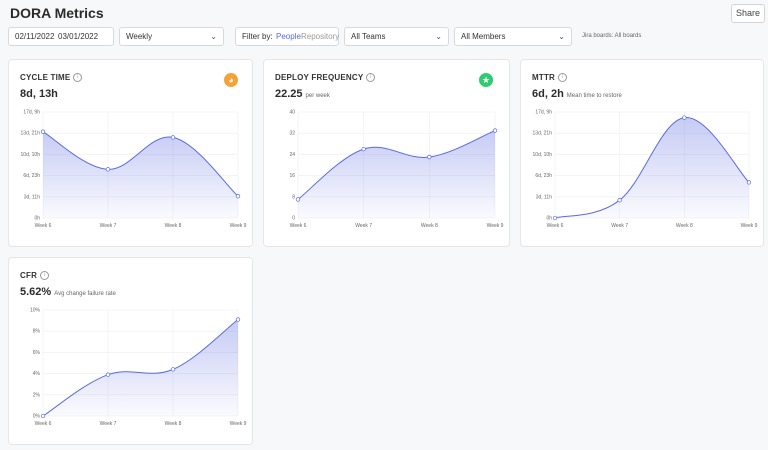 Image resolution: width=768 pixels, height=450 pixels. I want to click on card-value: 6d, 2h Mean time to restore, so click(577, 94).